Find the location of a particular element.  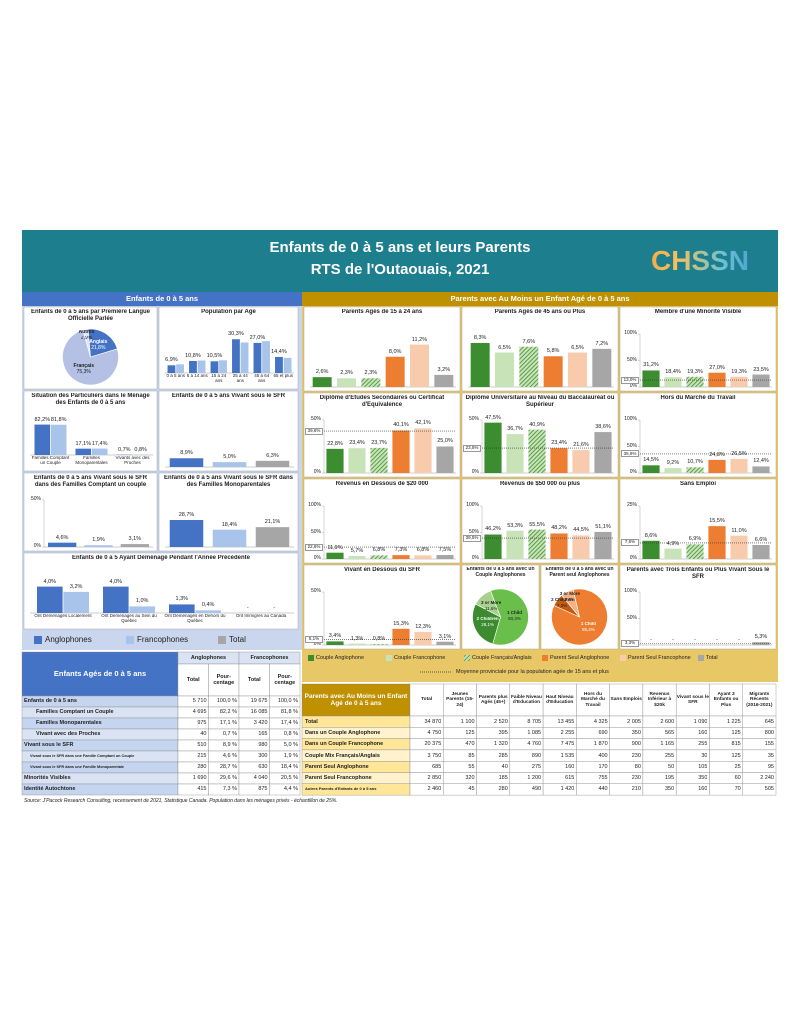

y-tick-label: 50% is located at coordinates (631, 359).